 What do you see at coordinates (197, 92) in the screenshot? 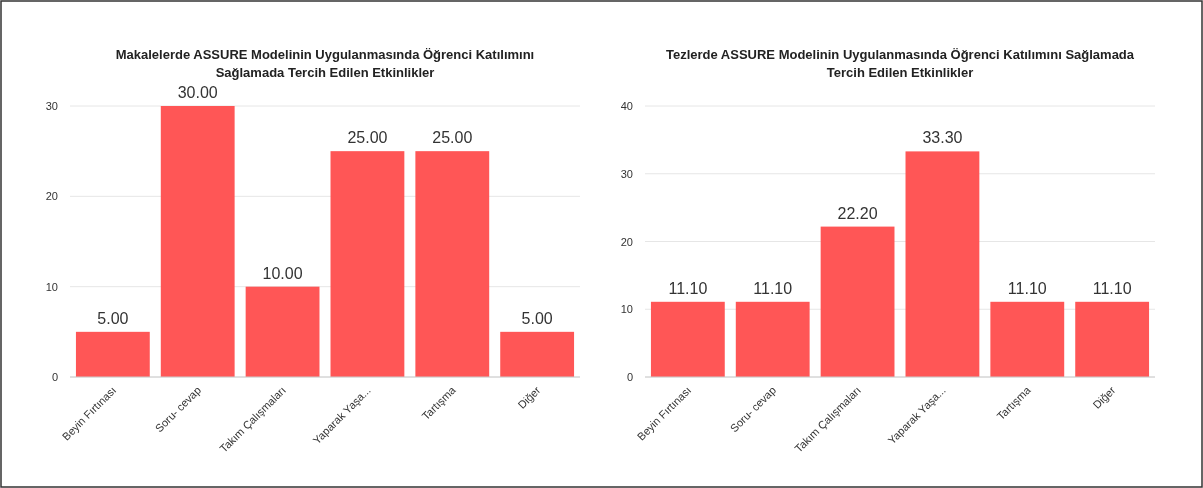
I see `data-label: 30.00` at bounding box center [197, 92].